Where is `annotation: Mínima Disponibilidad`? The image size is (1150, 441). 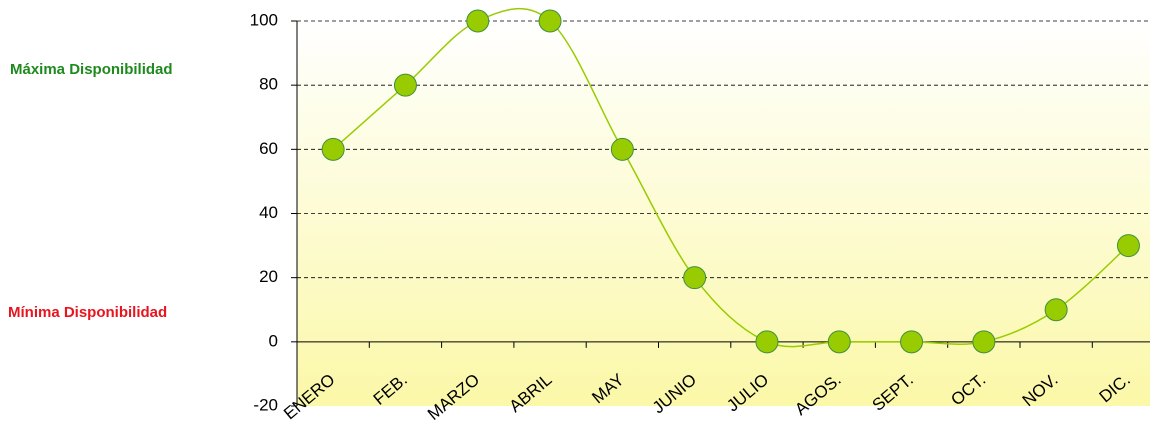 annotation: Mínima Disponibilidad is located at coordinates (87, 312).